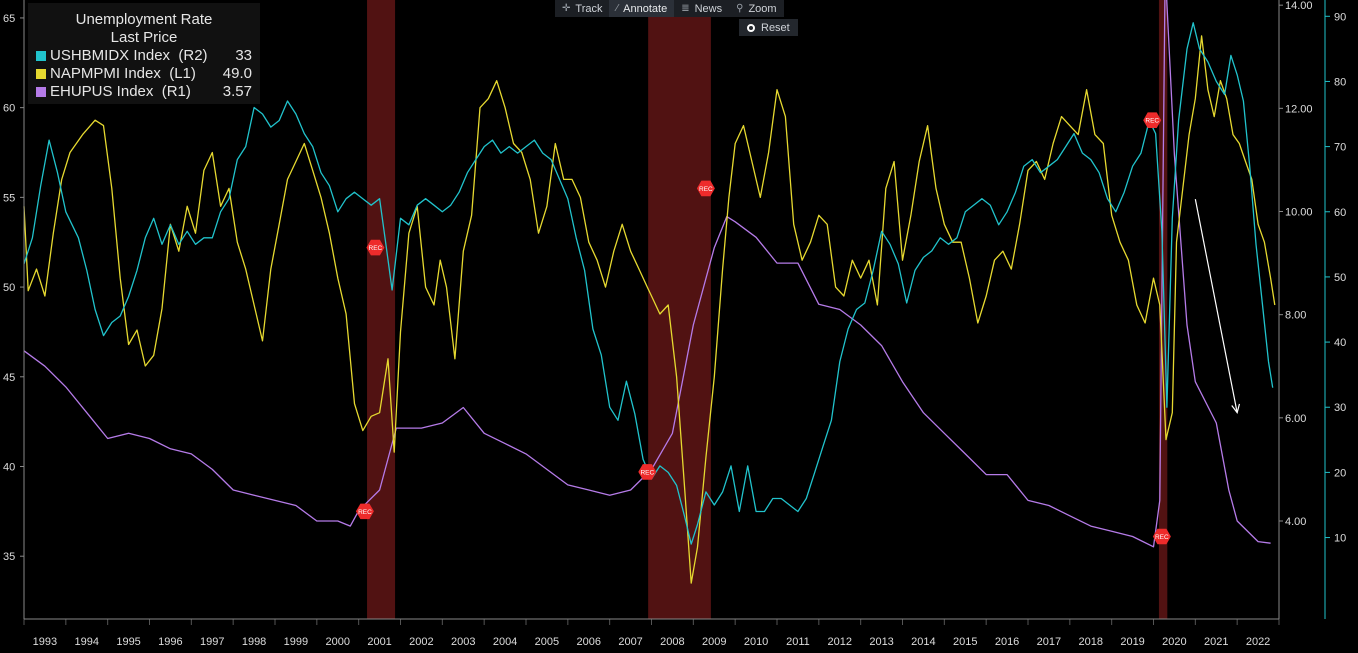  What do you see at coordinates (9, 467) in the screenshot?
I see `left-tick-label: 40` at bounding box center [9, 467].